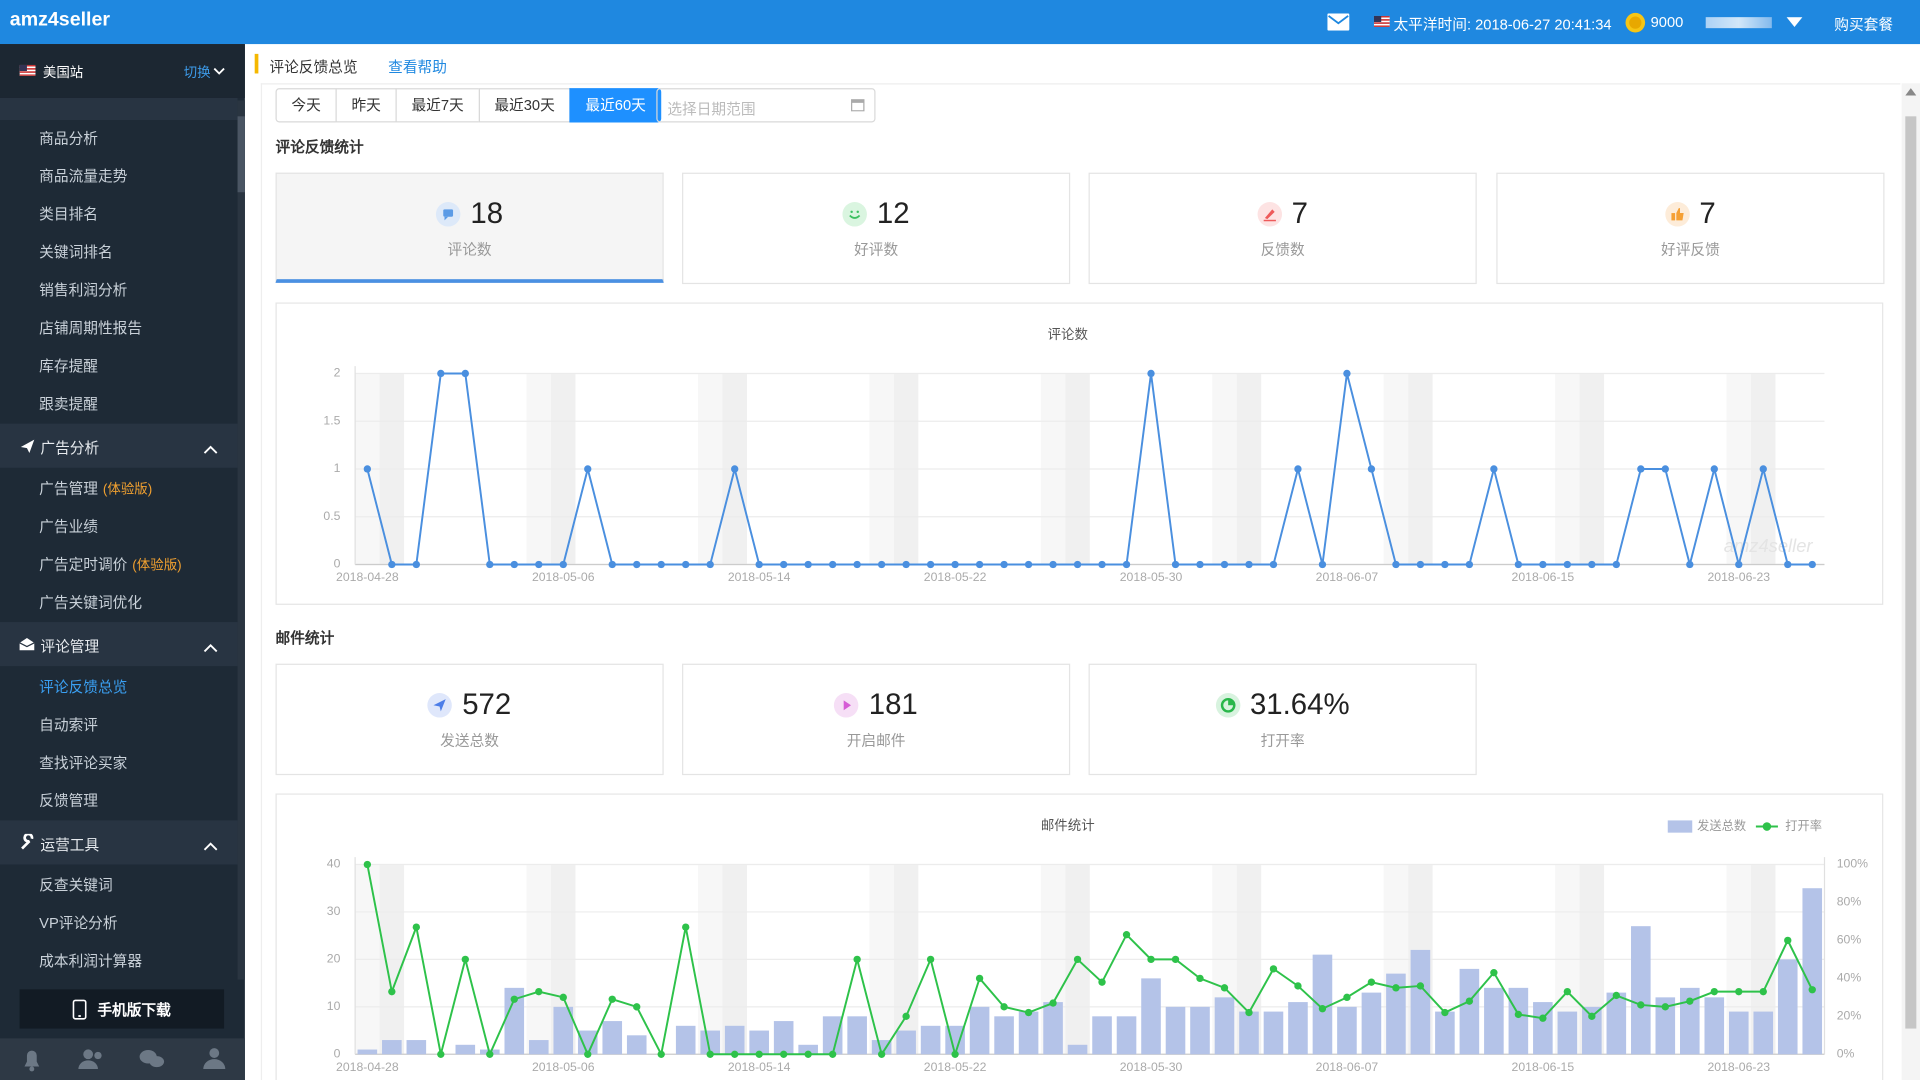 Image resolution: width=1920 pixels, height=1080 pixels. I want to click on sidebar-bottom-icons, so click(122, 1059).